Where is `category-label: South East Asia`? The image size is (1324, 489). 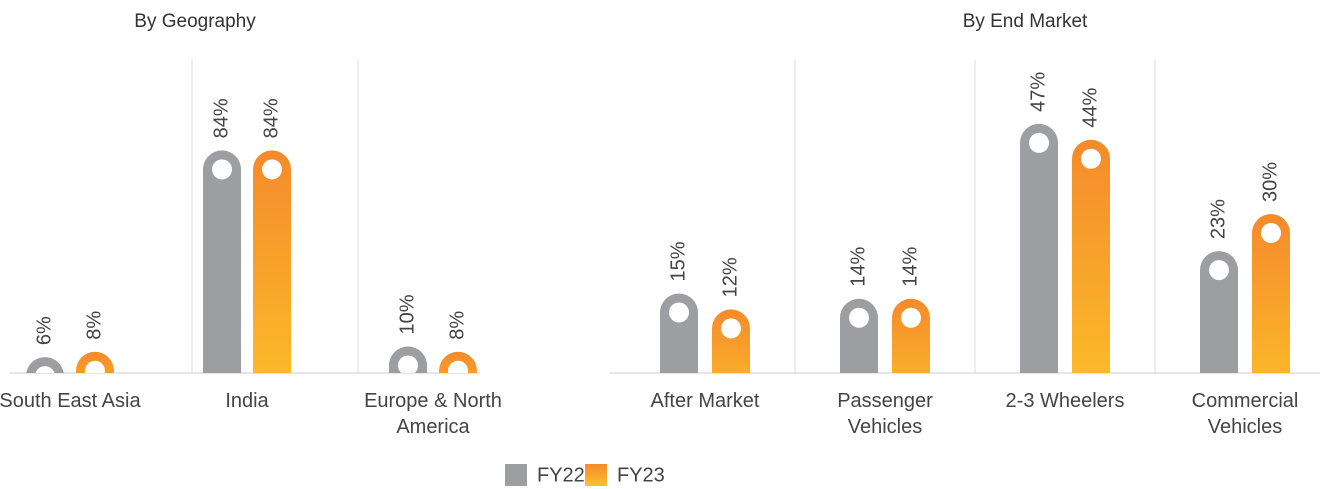 category-label: South East Asia is located at coordinates (70, 401).